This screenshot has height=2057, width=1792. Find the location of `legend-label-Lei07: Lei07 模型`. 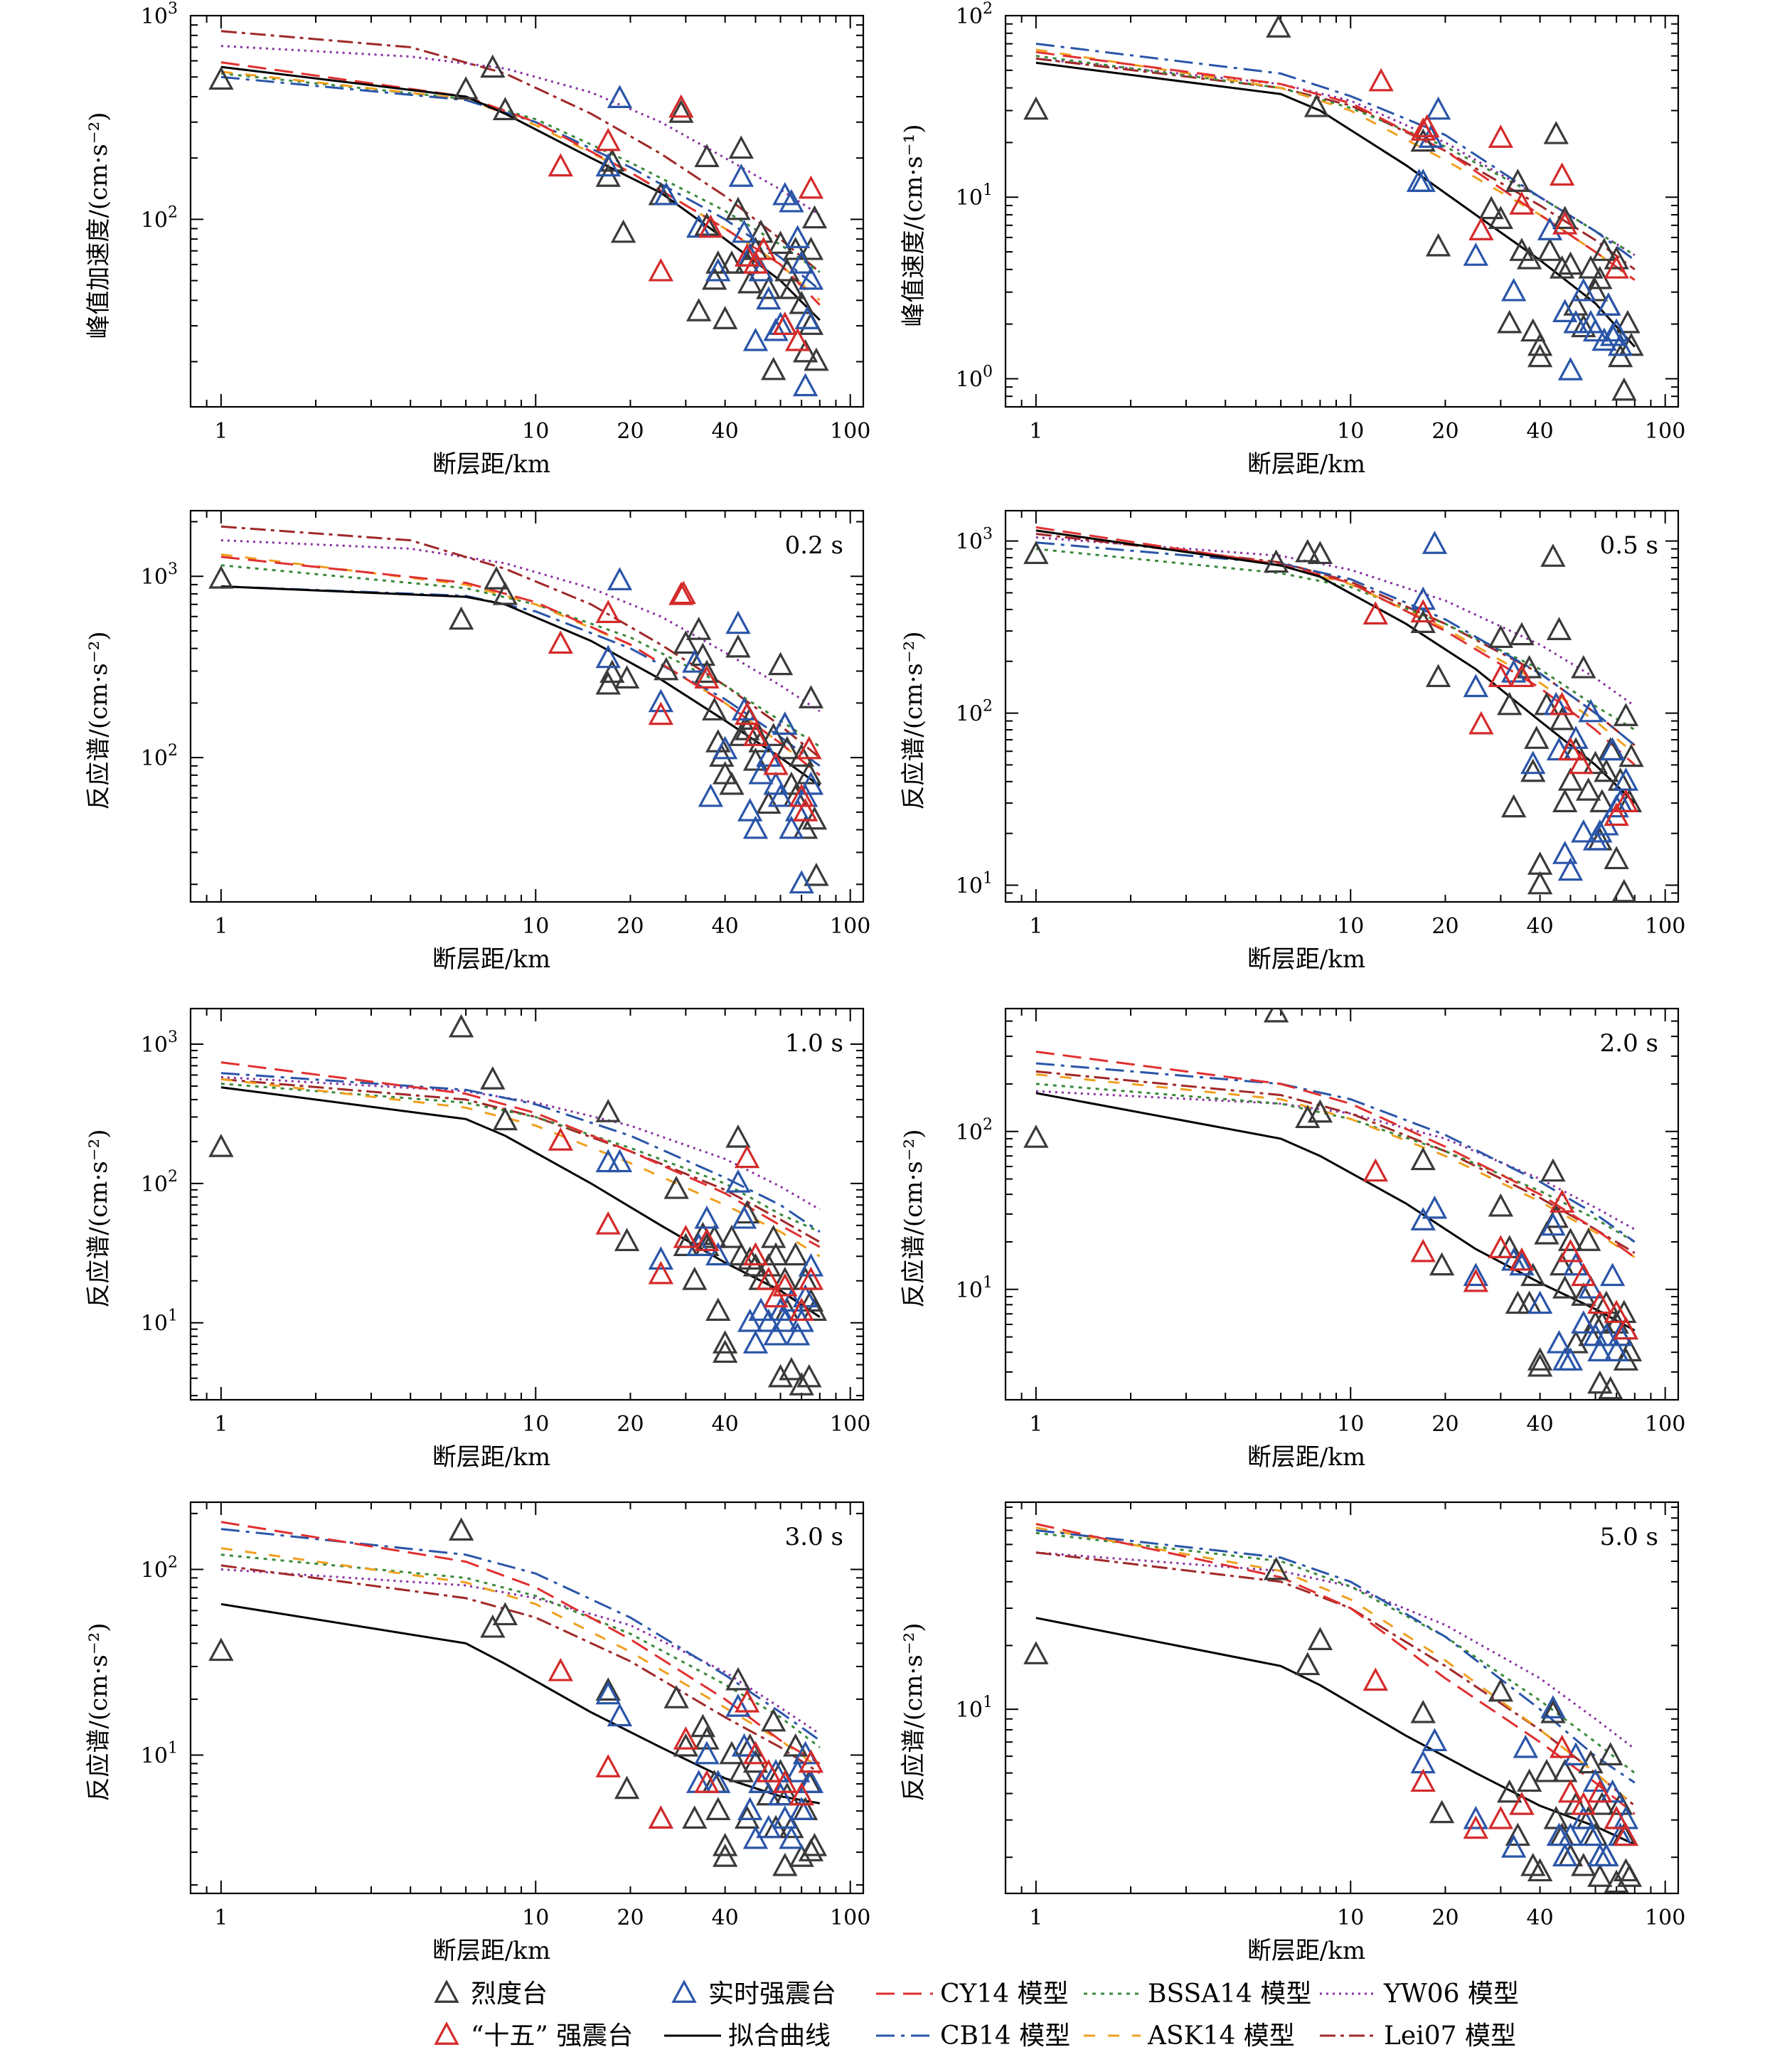

legend-label-Lei07: Lei07 模型 is located at coordinates (1450, 2036).